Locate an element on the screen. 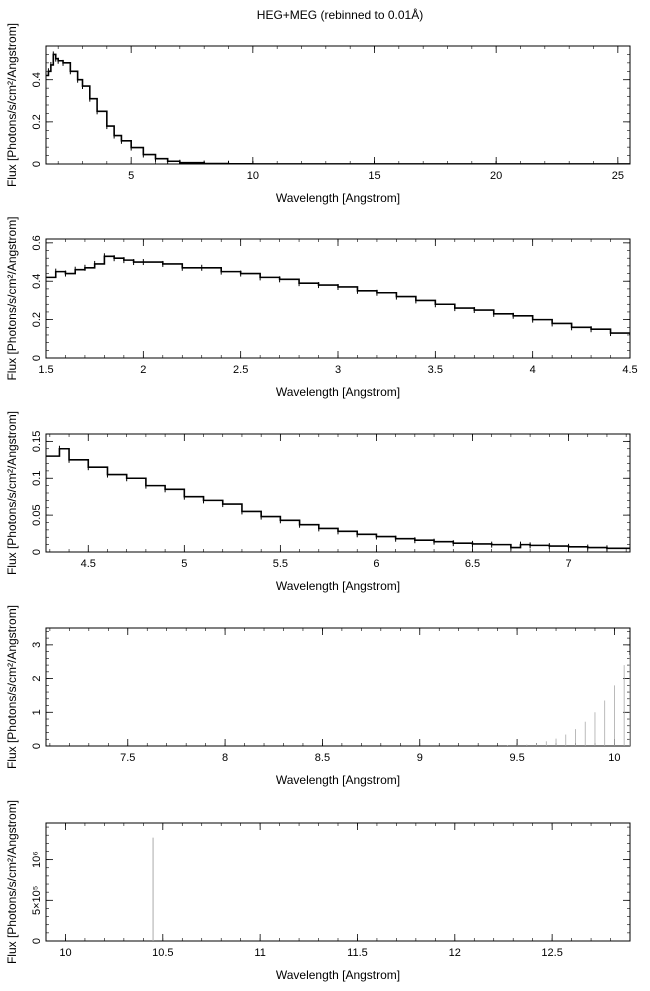 Image resolution: width=650 pixels, height=991 pixels. x-tick-label: 20 is located at coordinates (496, 176).